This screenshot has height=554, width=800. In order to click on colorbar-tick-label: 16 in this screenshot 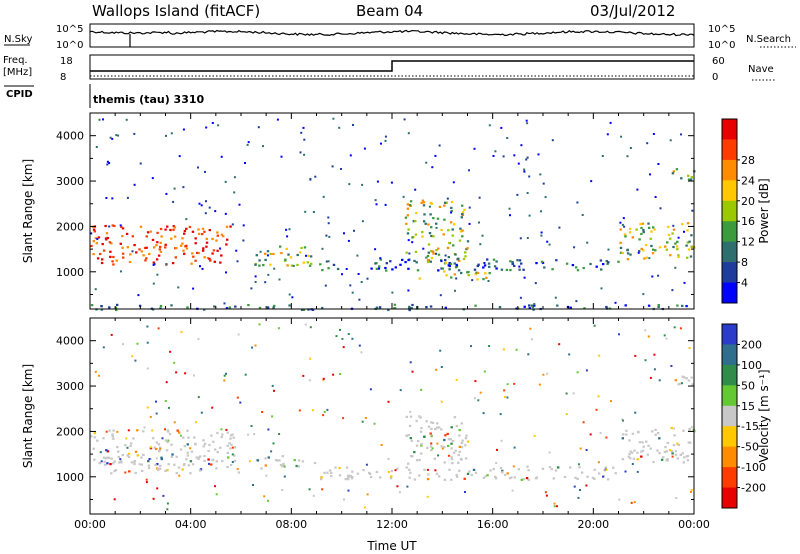, I will do `click(748, 221)`.